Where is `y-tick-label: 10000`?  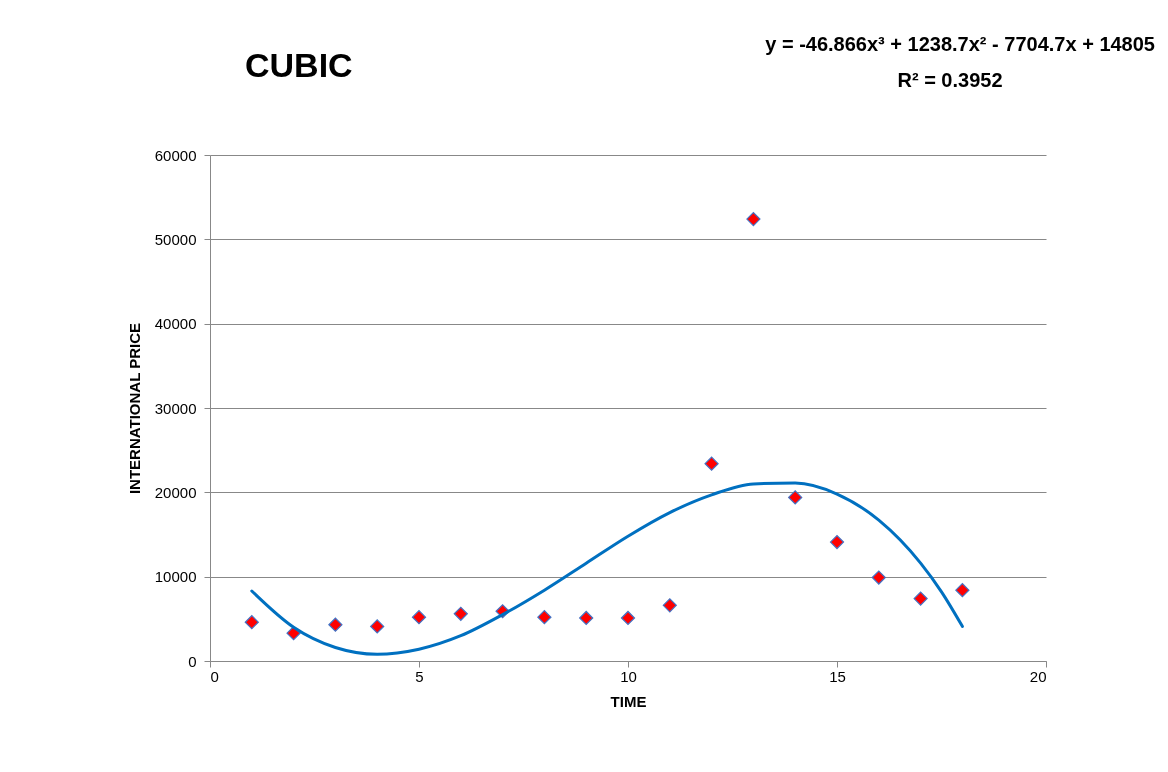
y-tick-label: 10000 is located at coordinates (175, 577).